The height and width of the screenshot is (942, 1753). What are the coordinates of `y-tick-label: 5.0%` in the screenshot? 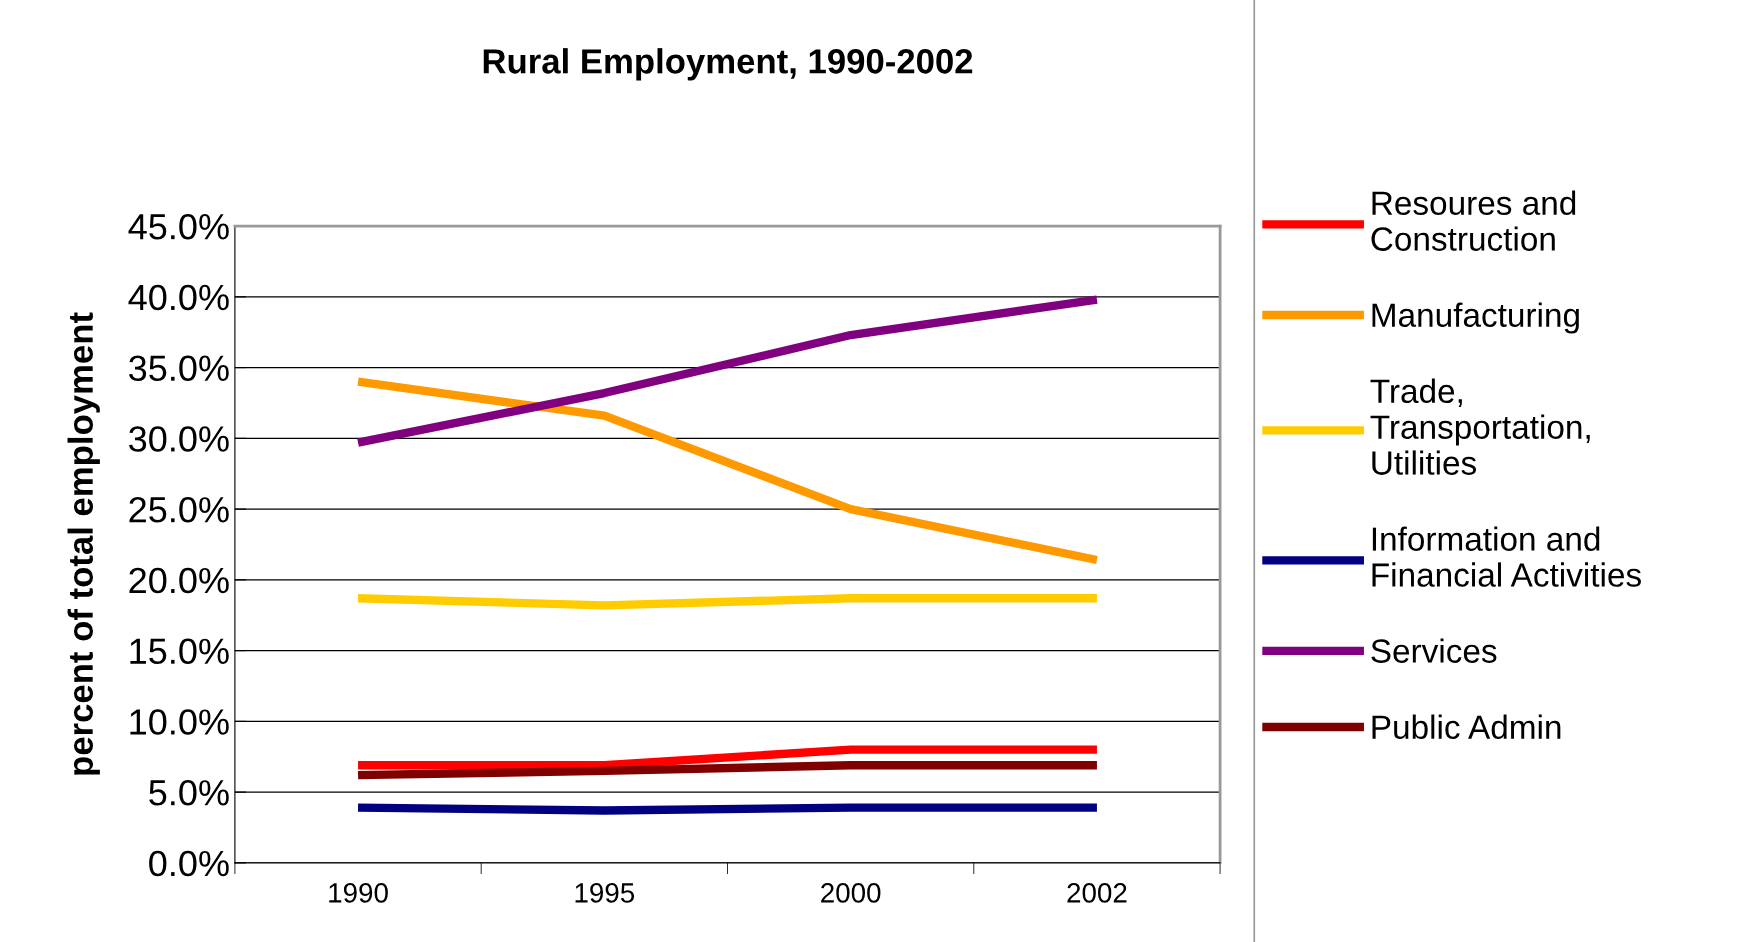 It's located at (189, 792).